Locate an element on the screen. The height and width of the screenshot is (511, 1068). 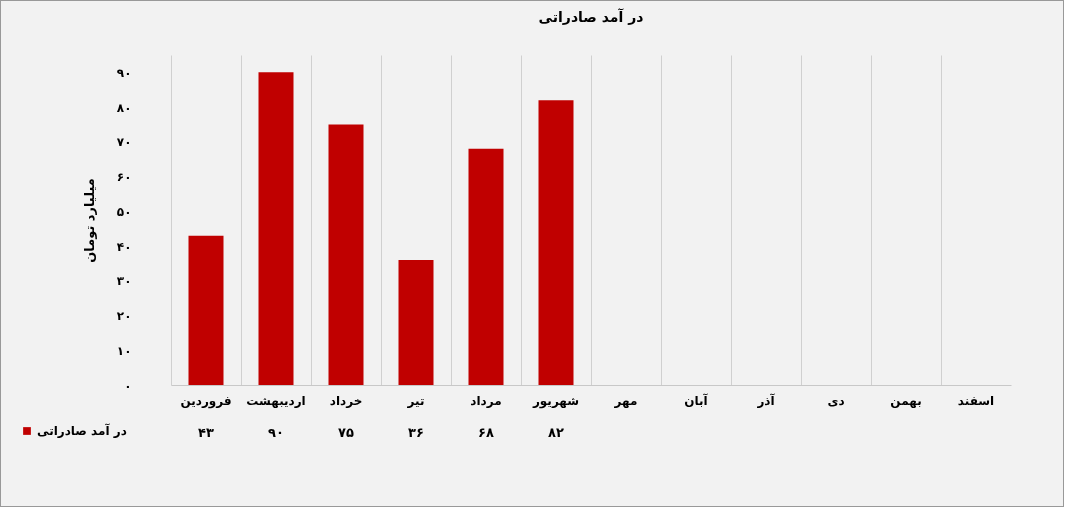
x-tick-label: دی is located at coordinates (836, 400).